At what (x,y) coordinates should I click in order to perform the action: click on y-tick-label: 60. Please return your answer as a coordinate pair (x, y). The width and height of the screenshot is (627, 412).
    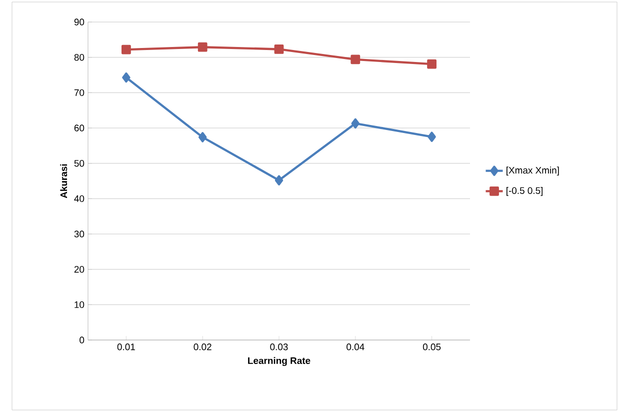
    Looking at the image, I should click on (79, 128).